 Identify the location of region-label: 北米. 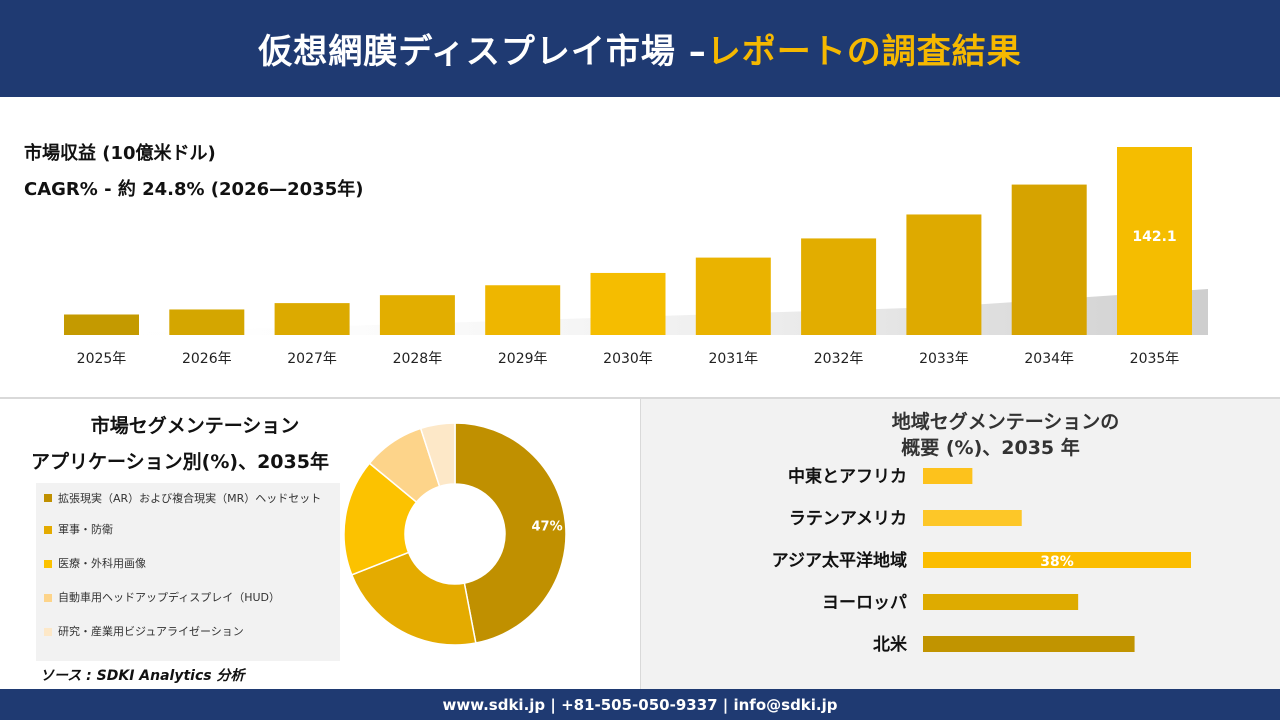
(890, 644).